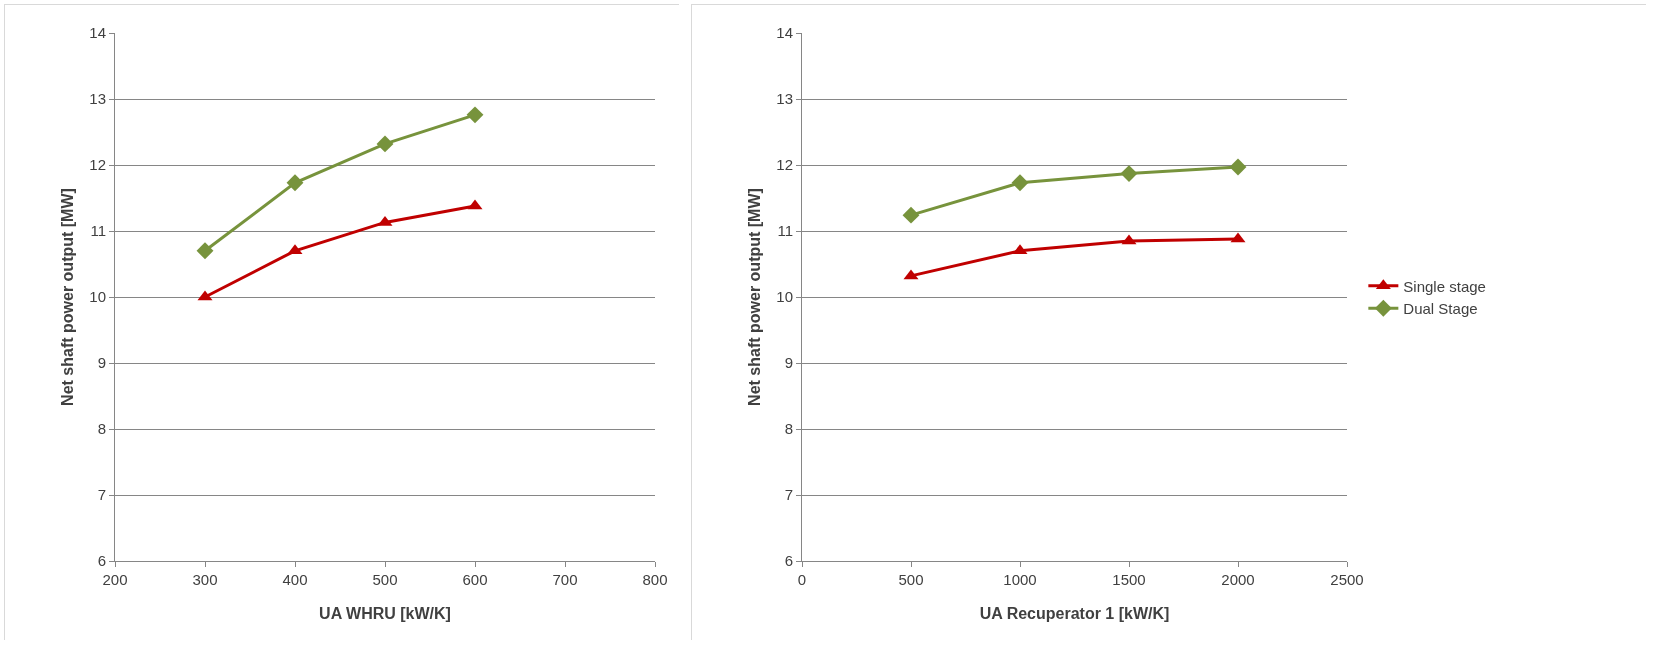 Image resolution: width=1656 pixels, height=650 pixels. I want to click on legend-label: Dual Stage, so click(1440, 309).